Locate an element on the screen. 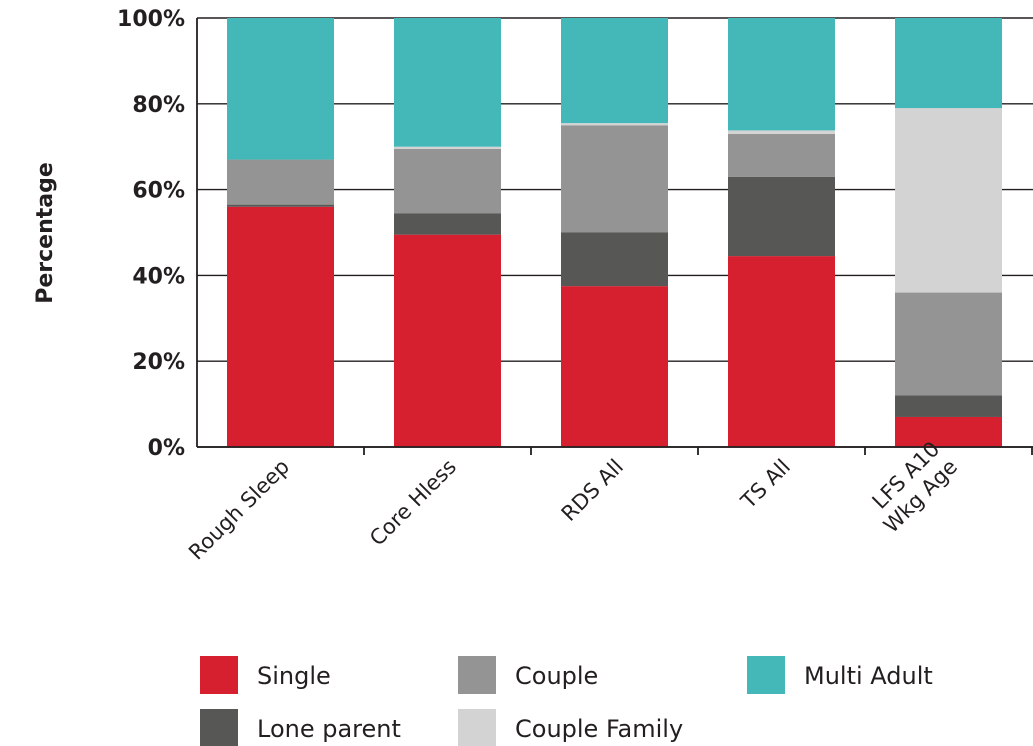  legend-item-couple: Couple is located at coordinates (528, 675).